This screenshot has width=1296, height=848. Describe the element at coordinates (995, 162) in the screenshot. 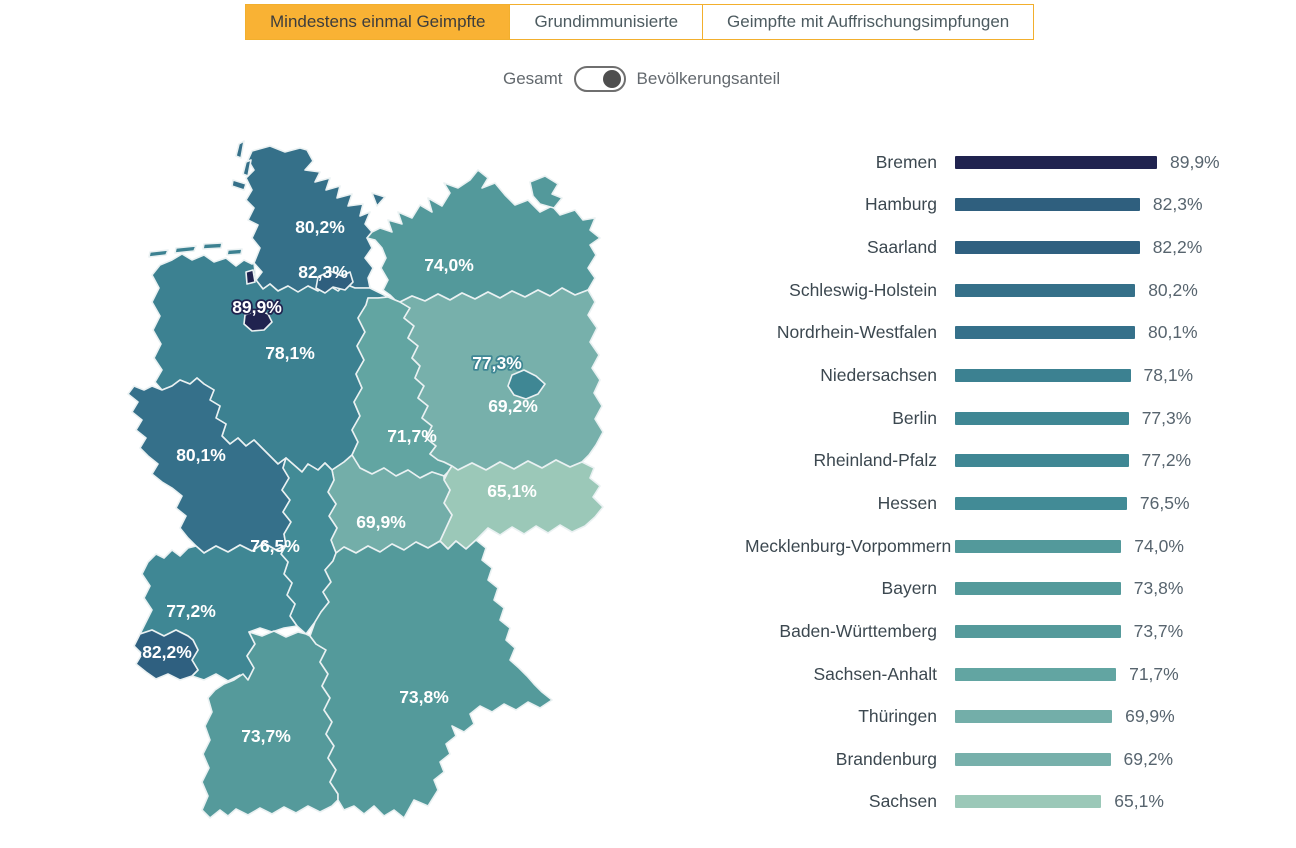

I see `bar-row-Bremen: Bremen 89,9%` at that location.